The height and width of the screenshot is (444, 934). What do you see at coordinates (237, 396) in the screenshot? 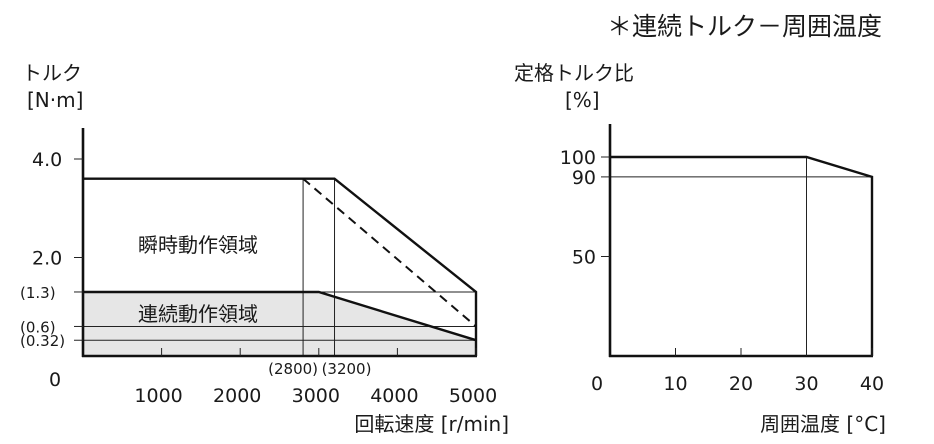
I see `x-tick-label: 2000` at bounding box center [237, 396].